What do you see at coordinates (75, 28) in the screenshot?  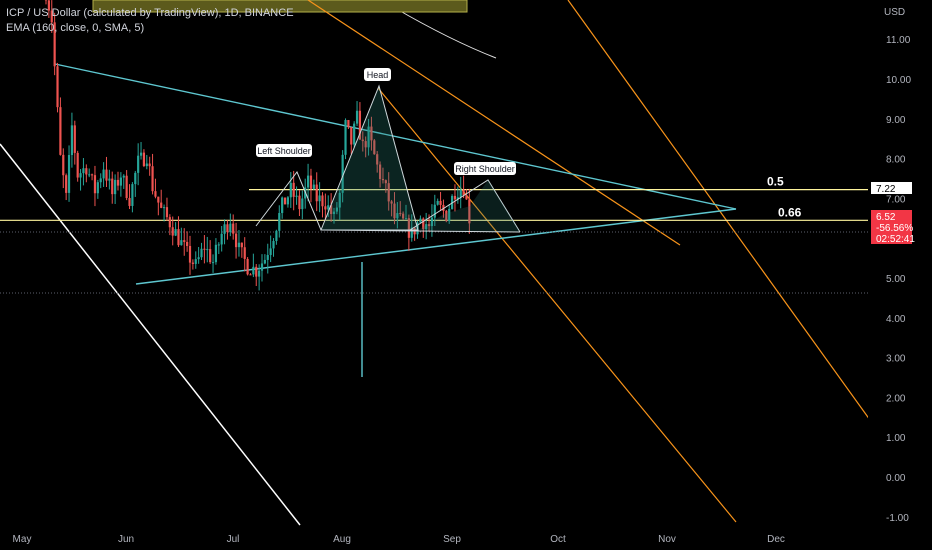 I see `indicator-legend: EMA (160, close, 0, SMA, 5)` at bounding box center [75, 28].